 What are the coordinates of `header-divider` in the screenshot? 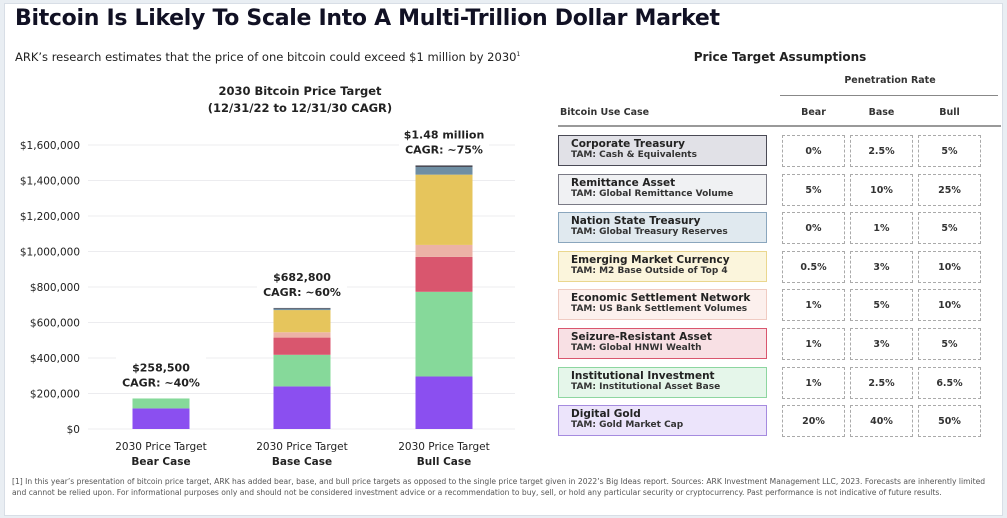 It's located at (779, 126).